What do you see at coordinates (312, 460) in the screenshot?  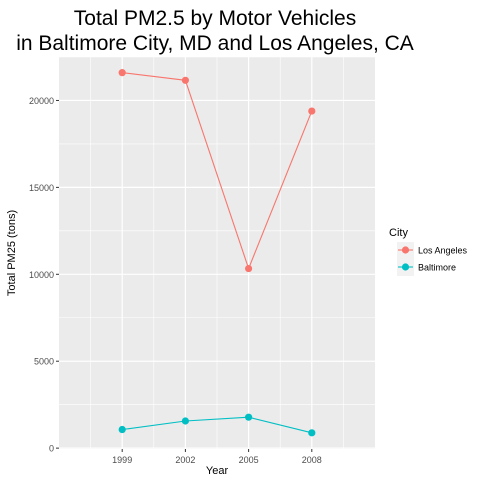 I see `x-tick-label: 2008` at bounding box center [312, 460].